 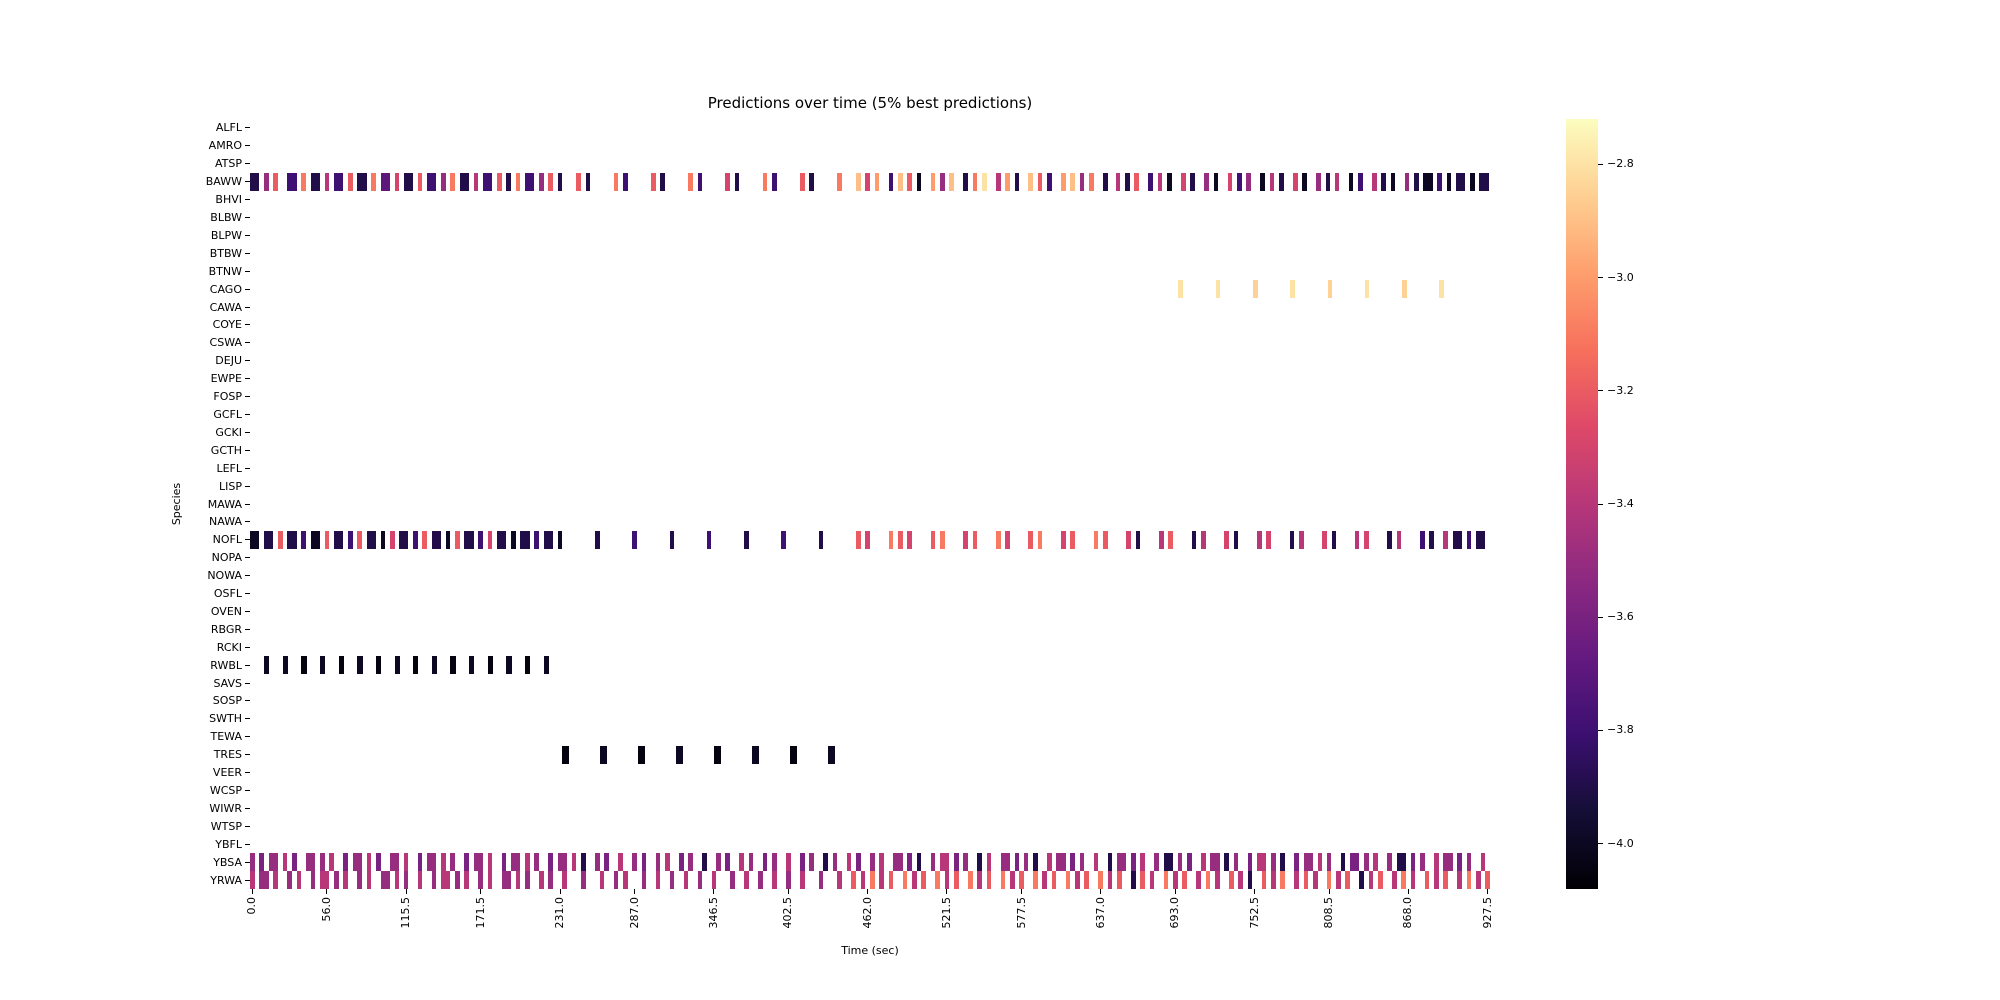 What do you see at coordinates (1620, 277) in the screenshot?
I see `colorbar-tick-label: −3.0` at bounding box center [1620, 277].